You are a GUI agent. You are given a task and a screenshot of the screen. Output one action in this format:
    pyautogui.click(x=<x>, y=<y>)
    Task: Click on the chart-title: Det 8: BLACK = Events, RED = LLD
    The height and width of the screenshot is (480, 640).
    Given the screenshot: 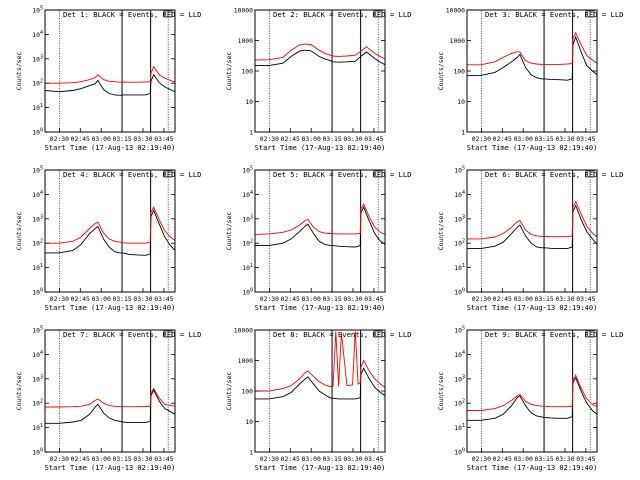 What is the action you would take?
    pyautogui.click(x=342, y=334)
    